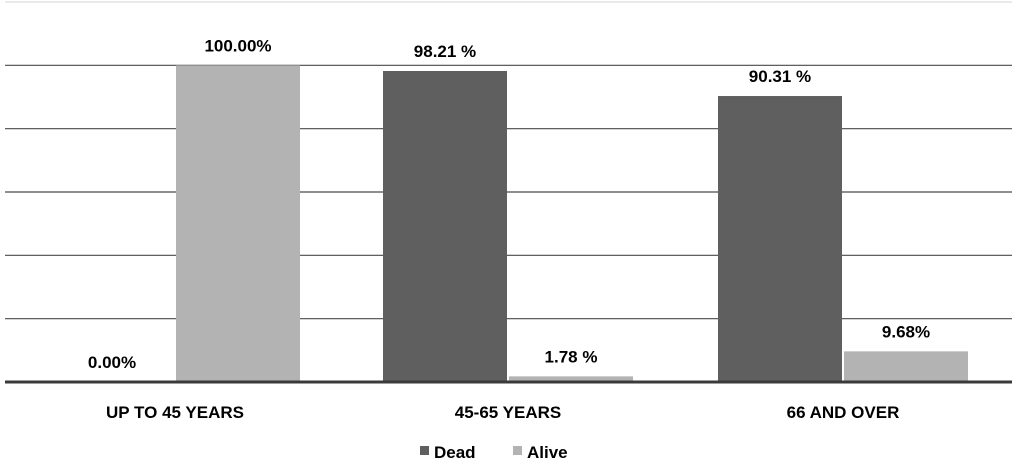 This screenshot has width=1012, height=466. What do you see at coordinates (175, 412) in the screenshot?
I see `category-label: UP TO 45 YEARS` at bounding box center [175, 412].